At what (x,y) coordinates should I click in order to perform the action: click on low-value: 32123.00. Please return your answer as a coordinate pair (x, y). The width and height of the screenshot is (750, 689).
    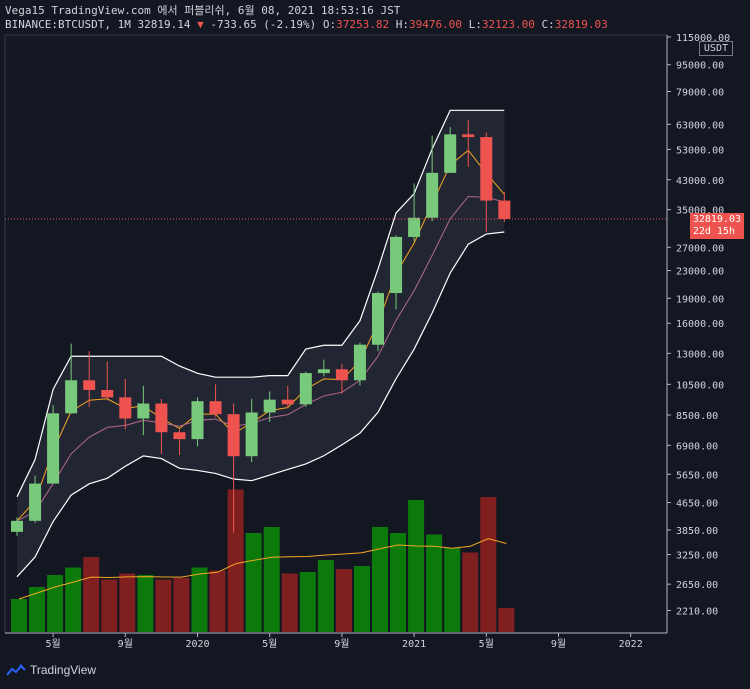
    Looking at the image, I should click on (508, 24).